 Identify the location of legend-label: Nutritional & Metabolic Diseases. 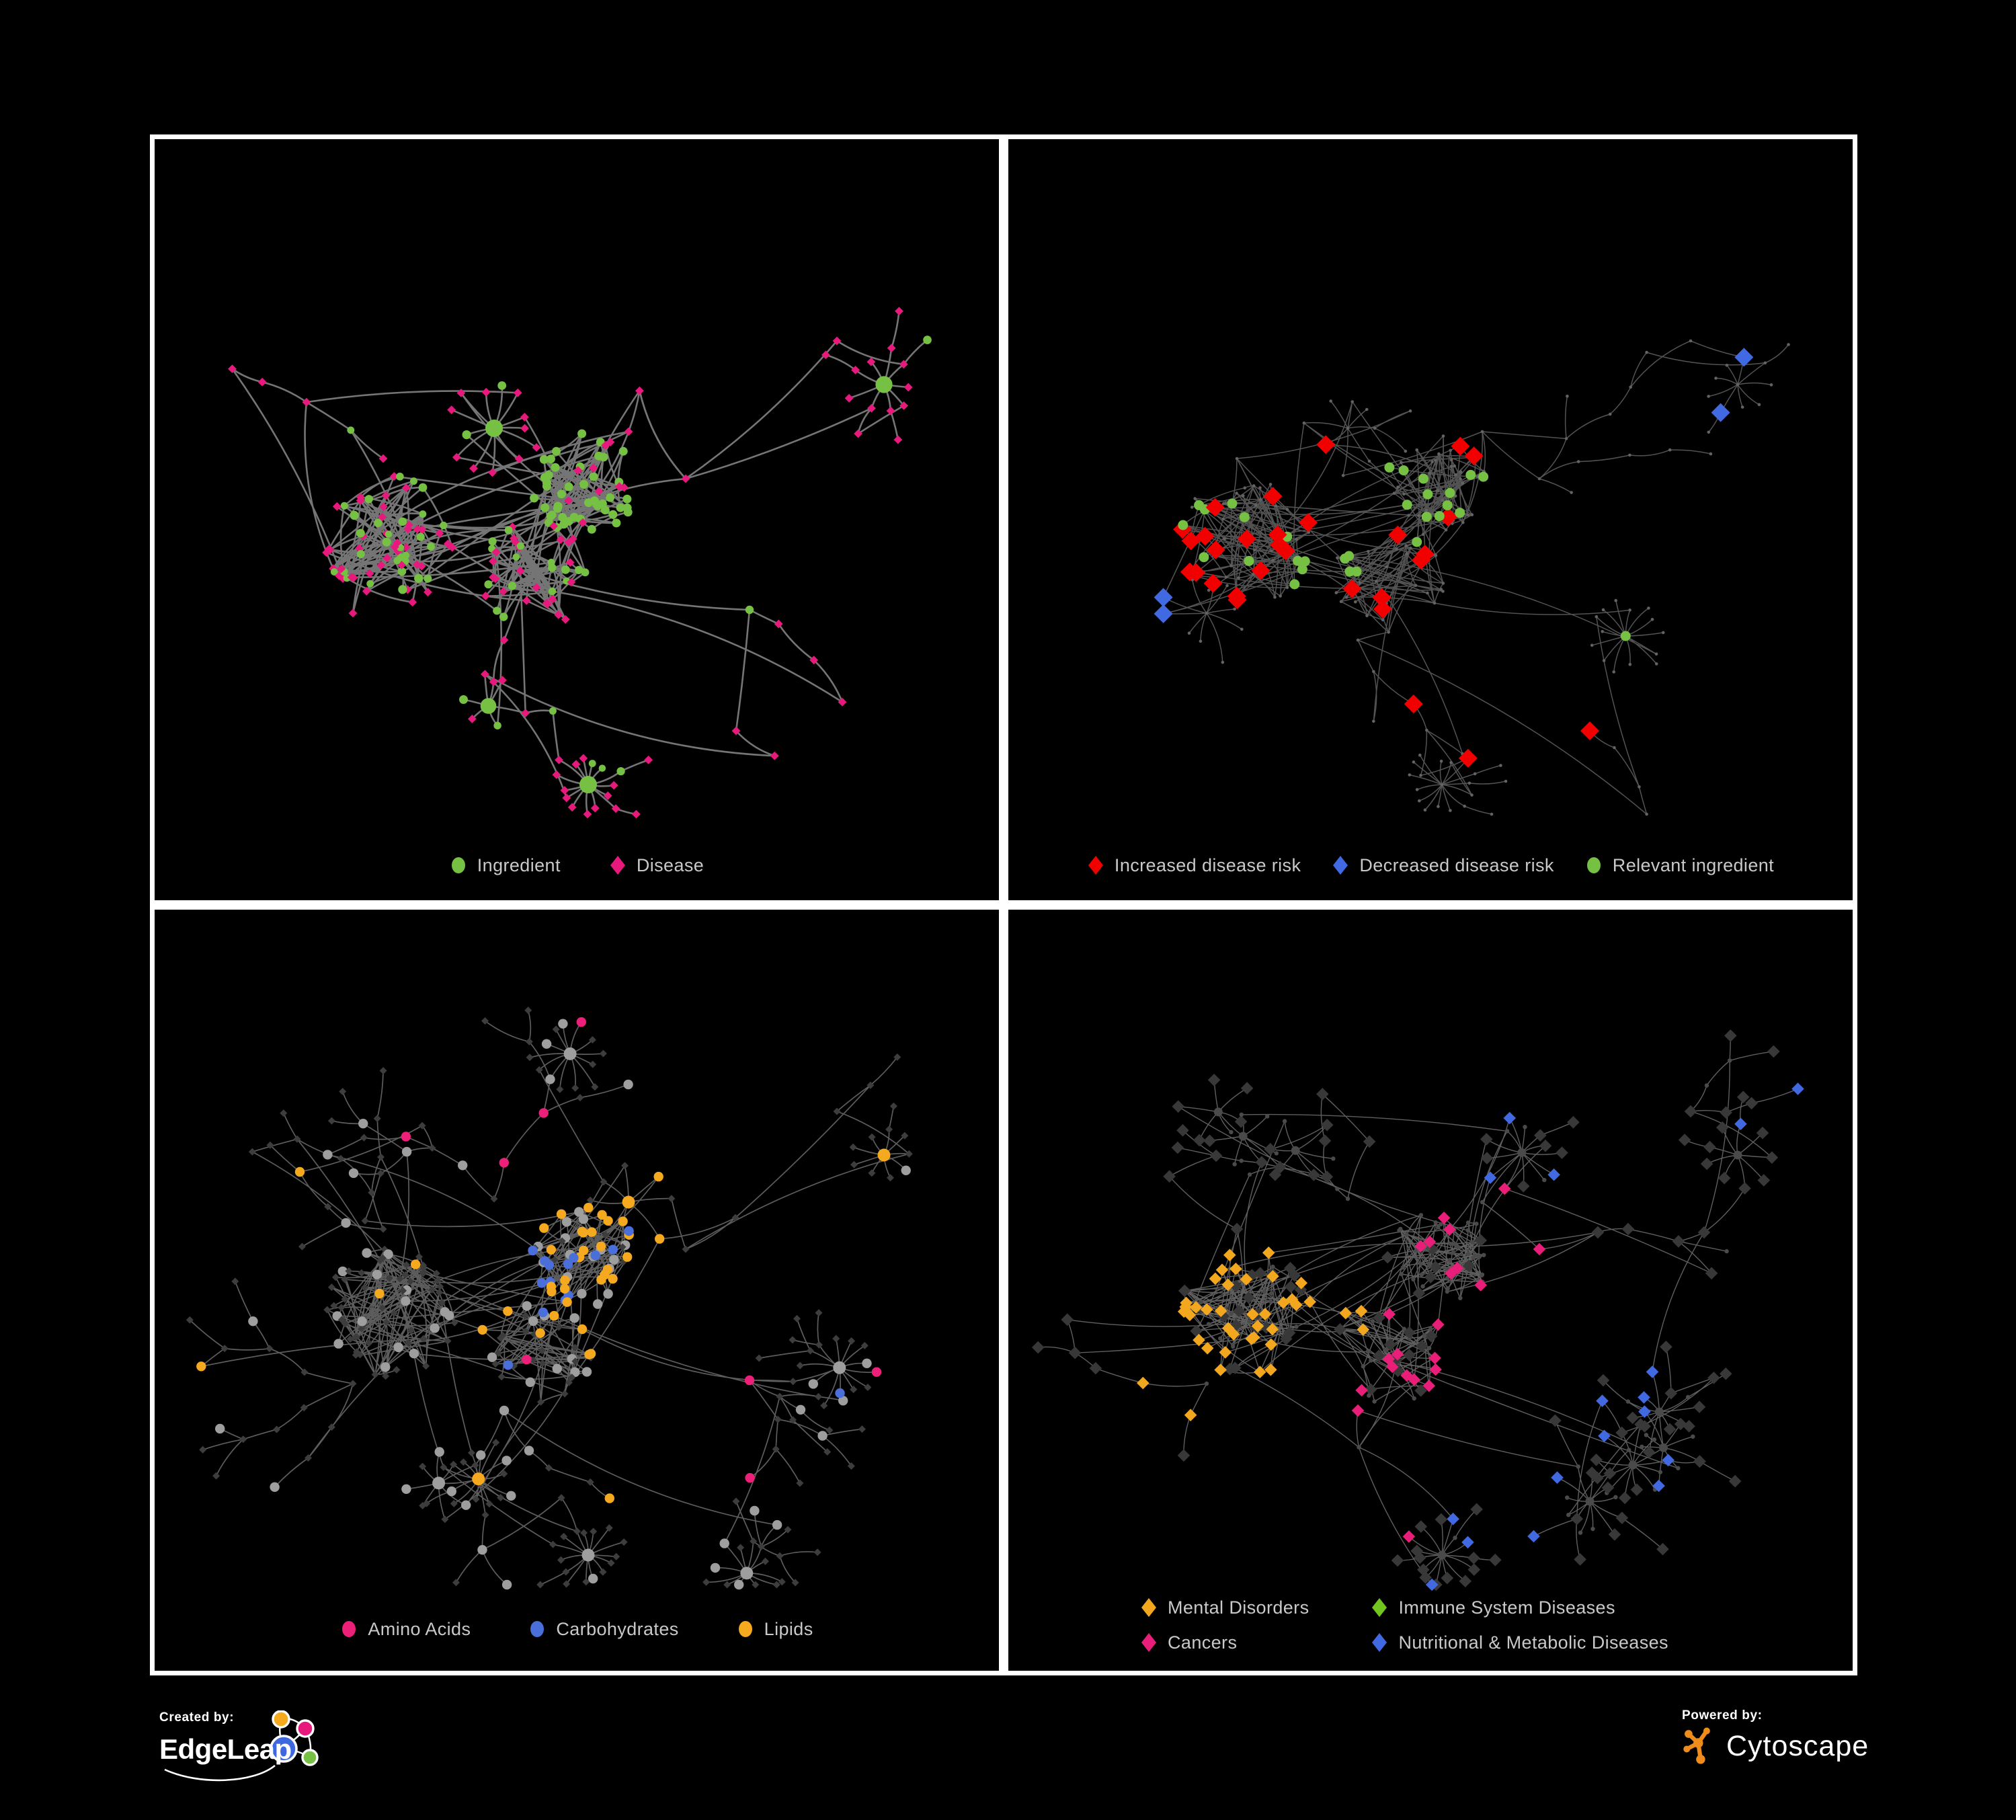
(1533, 1642).